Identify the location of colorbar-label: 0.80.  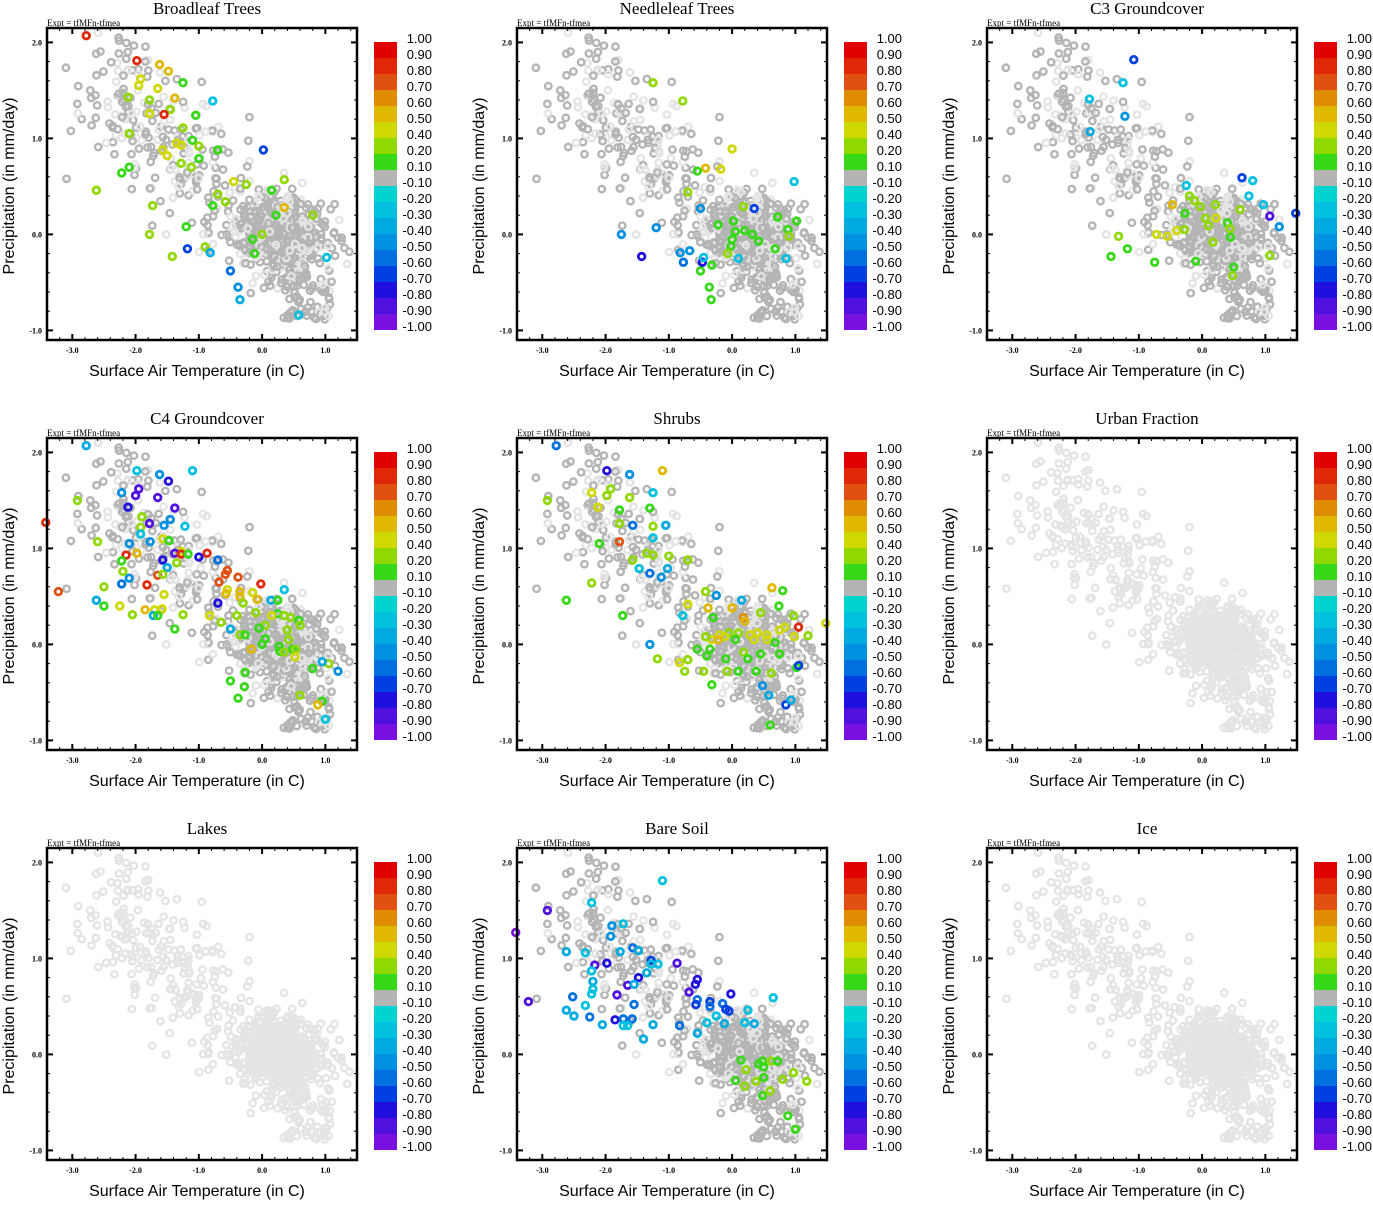
(419, 480).